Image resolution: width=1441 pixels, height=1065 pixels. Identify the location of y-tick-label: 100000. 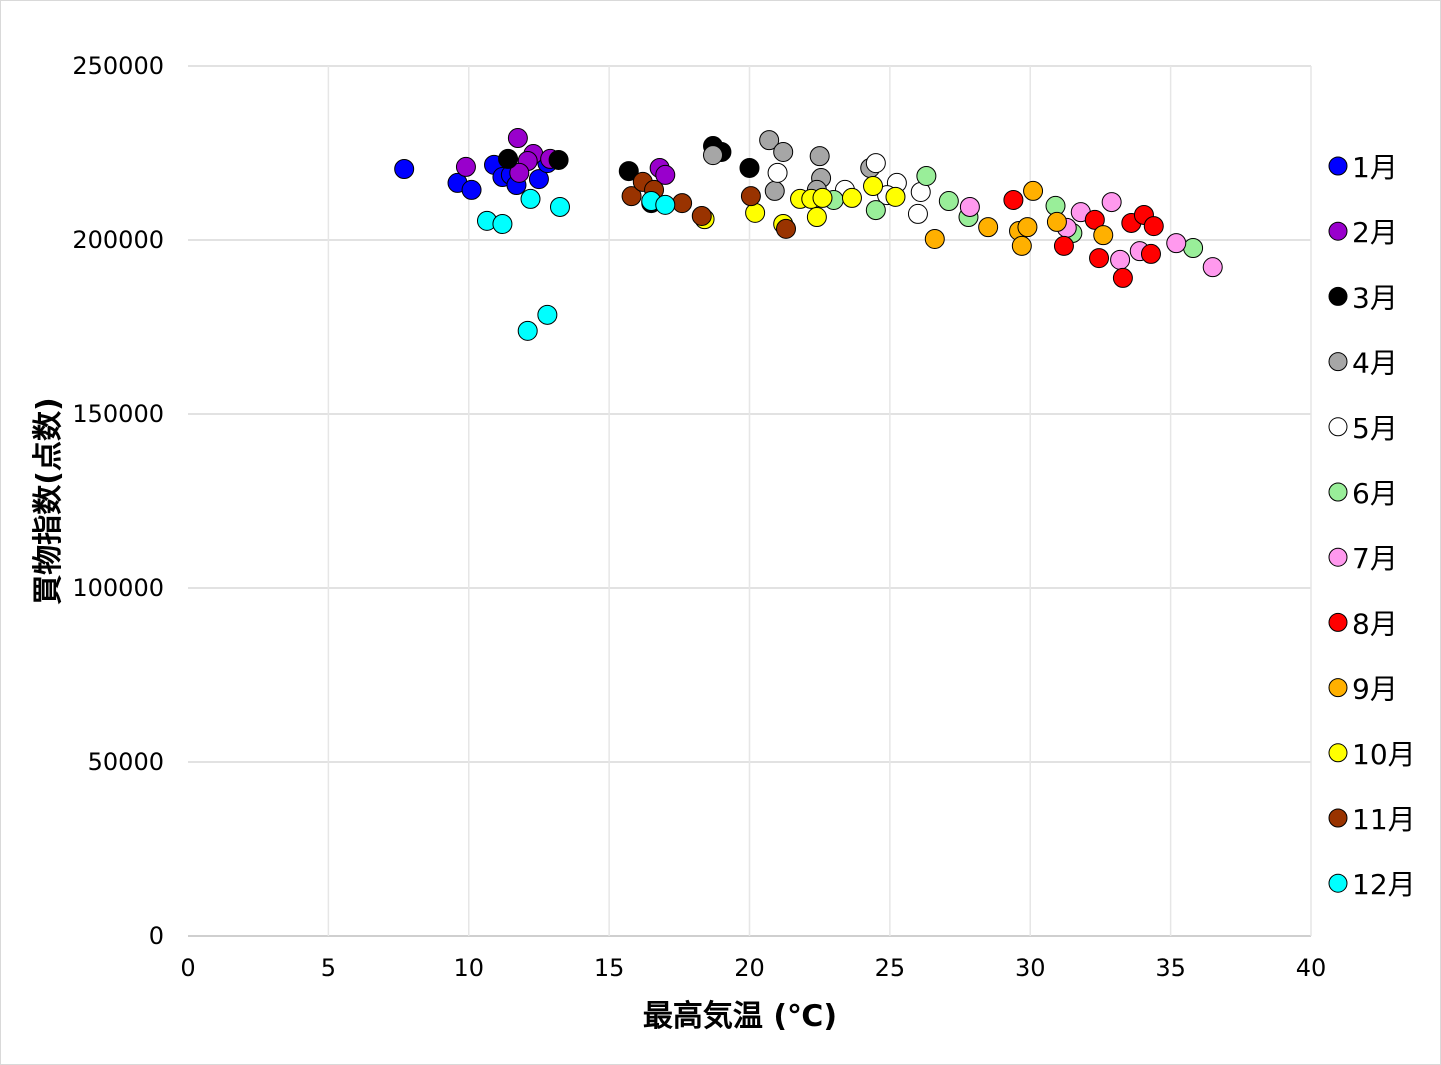
(118, 588).